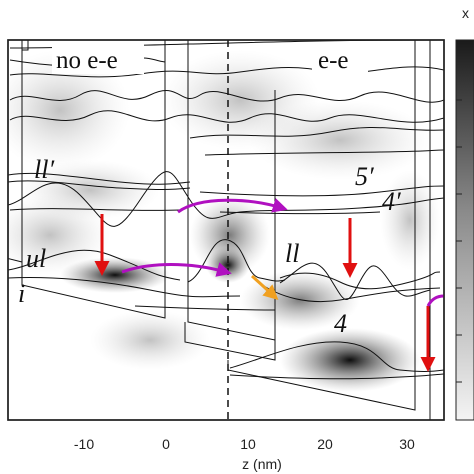 This screenshot has width=474, height=474. What do you see at coordinates (340, 323) in the screenshot?
I see `state-label-4: 4` at bounding box center [340, 323].